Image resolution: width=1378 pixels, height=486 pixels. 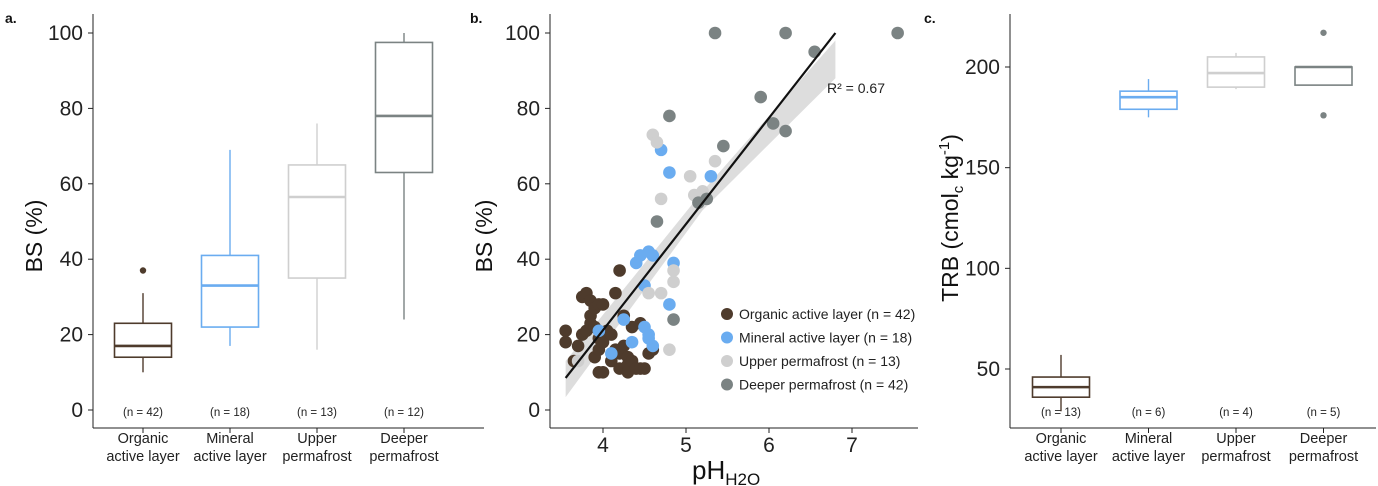 What do you see at coordinates (856, 88) in the screenshot?
I see `panel-b-r-squared: R² = 0.67` at bounding box center [856, 88].